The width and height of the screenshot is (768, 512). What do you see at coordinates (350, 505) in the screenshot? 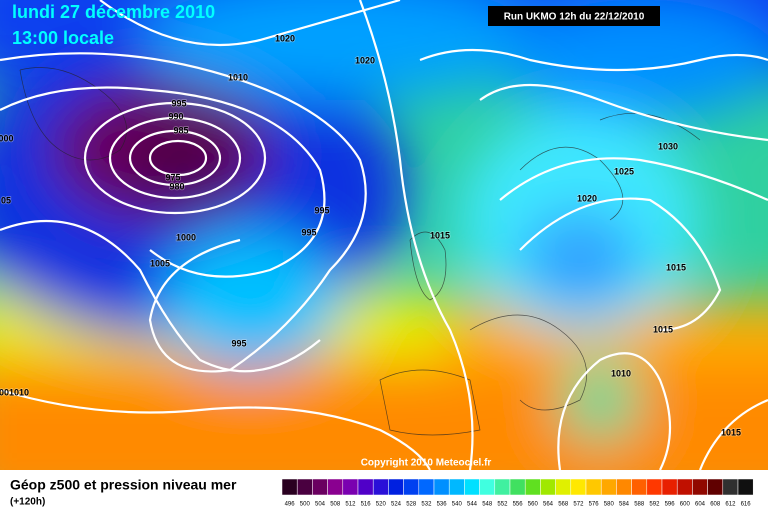
I see `scale-label: 512` at bounding box center [350, 505].